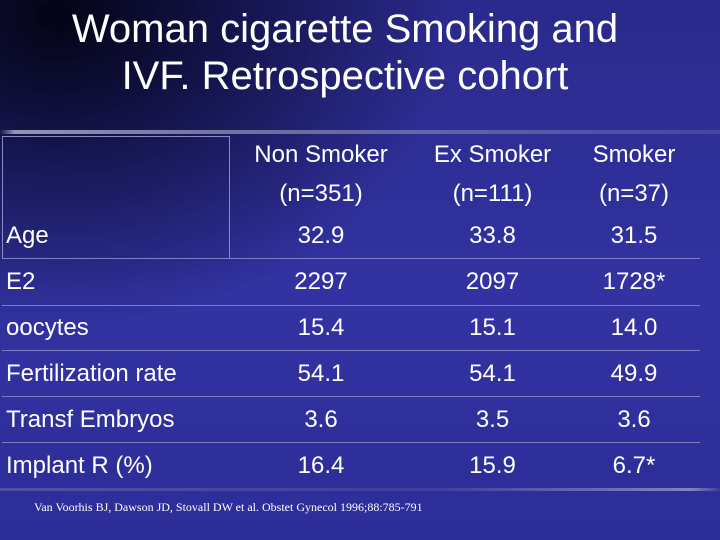 The image size is (720, 540). I want to click on column-count-ex-smoker: (n=111), so click(492, 193).